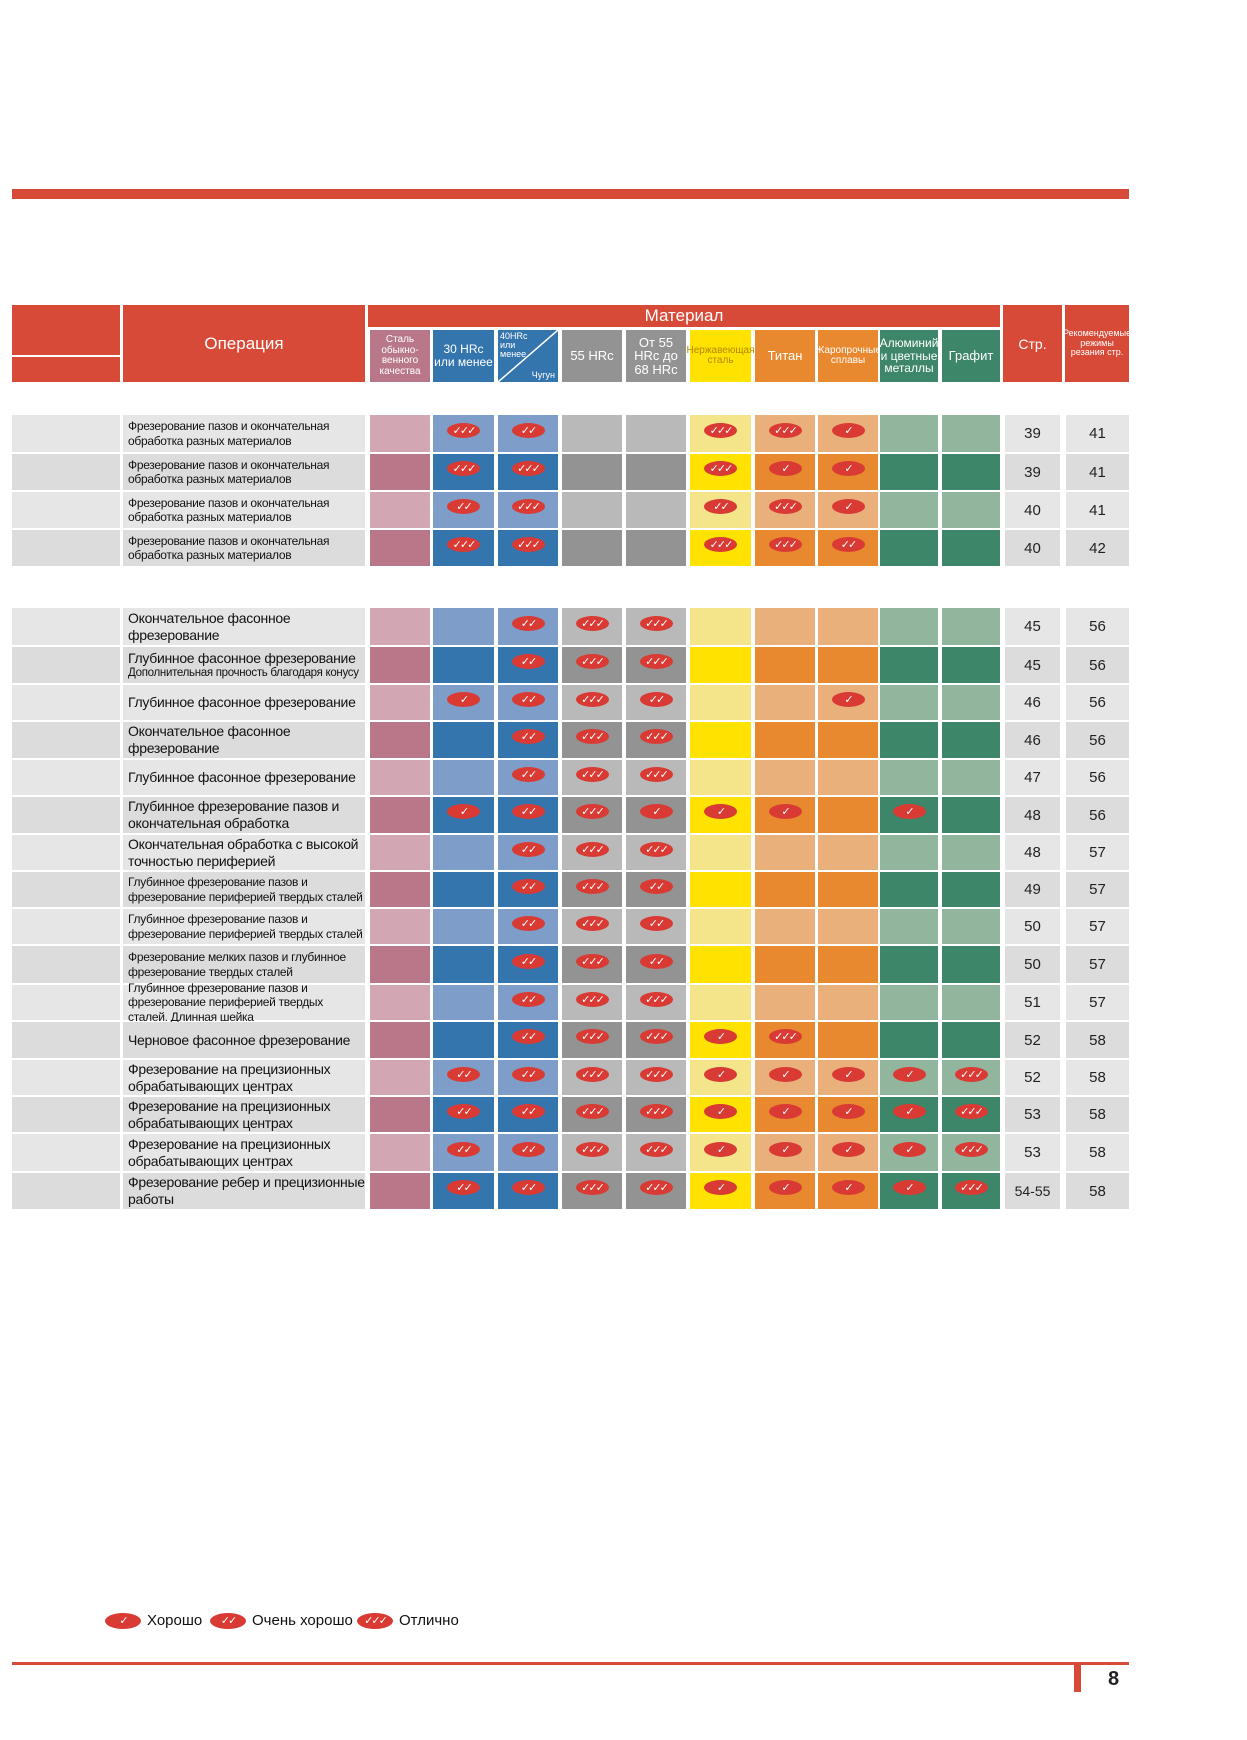 The image size is (1247, 1740). What do you see at coordinates (1097, 1002) in the screenshot?
I see `recommended-page-ref: 57` at bounding box center [1097, 1002].